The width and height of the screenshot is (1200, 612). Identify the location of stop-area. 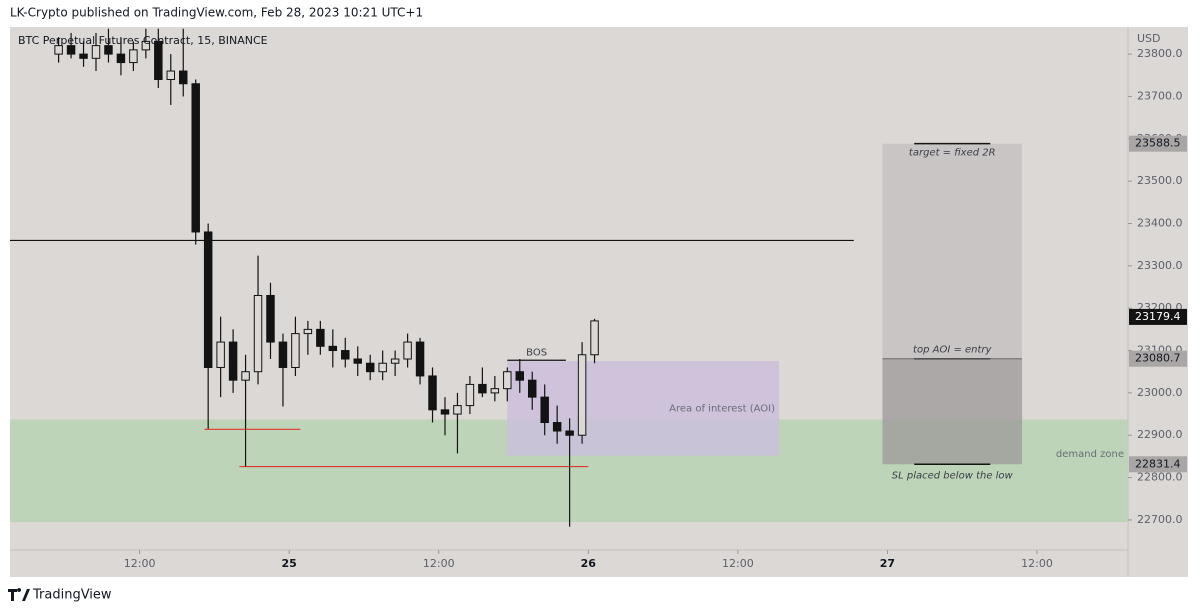
(952, 411).